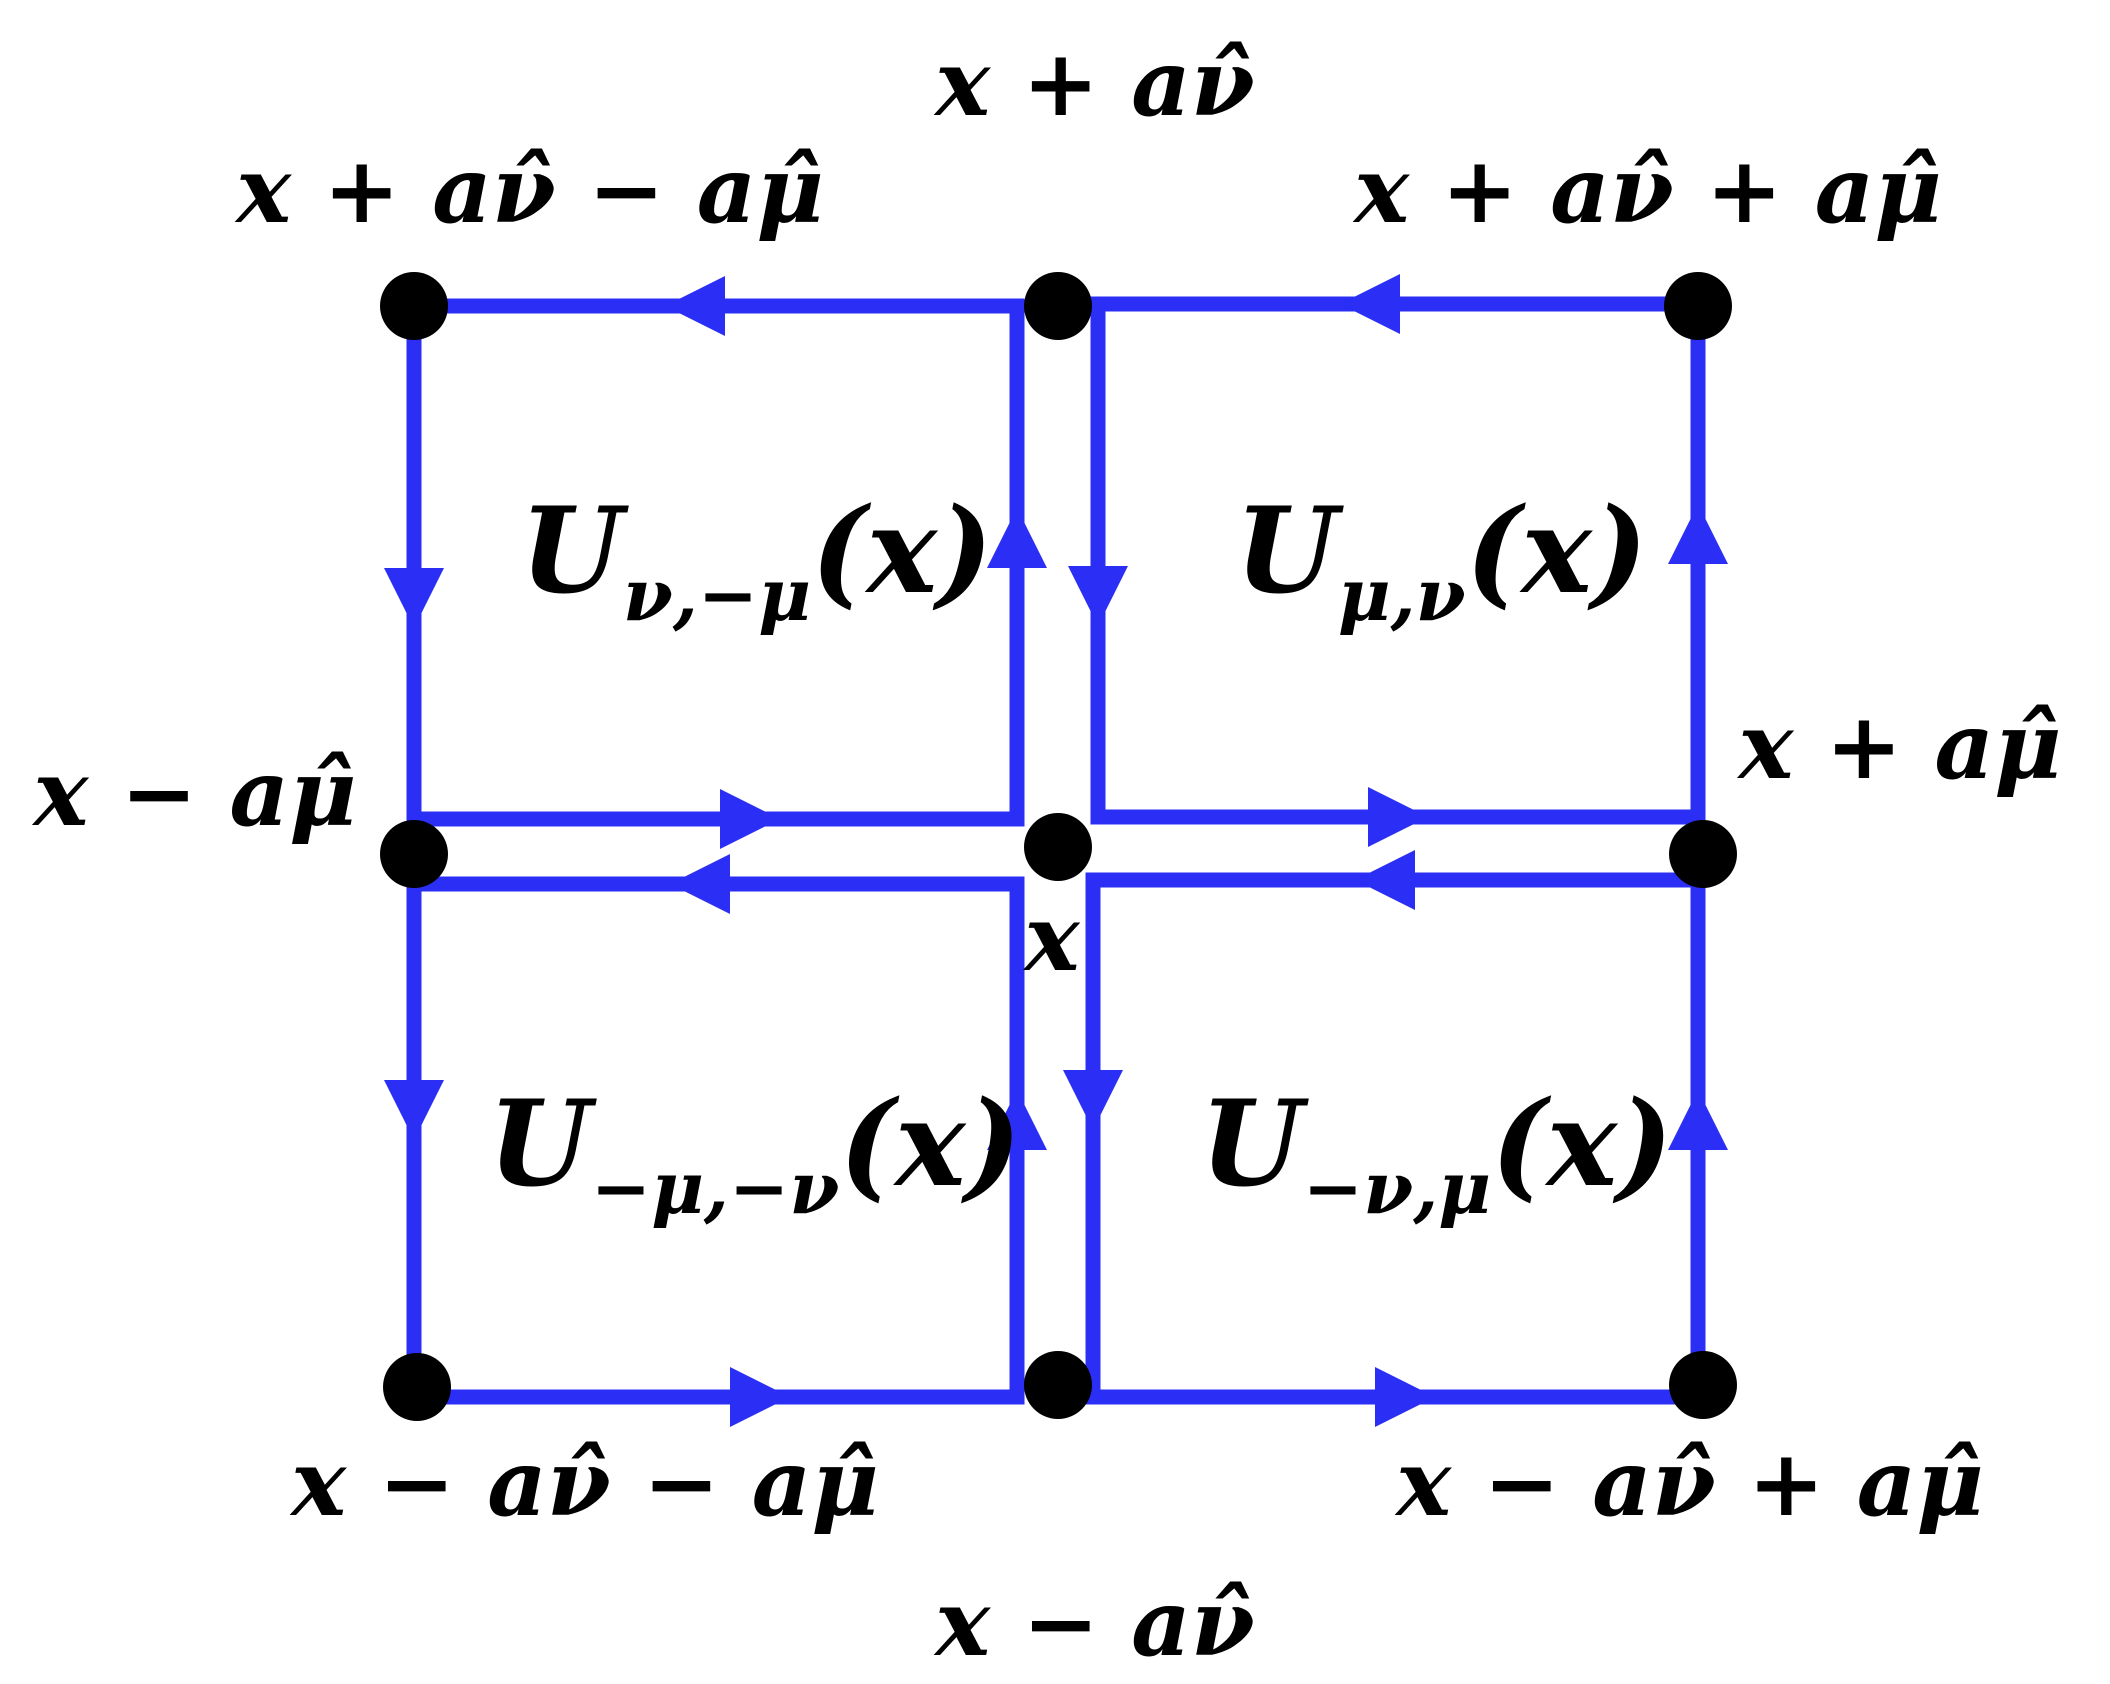 This screenshot has width=2110, height=1684. What do you see at coordinates (1058, 306) in the screenshot?
I see `site-top-mid` at bounding box center [1058, 306].